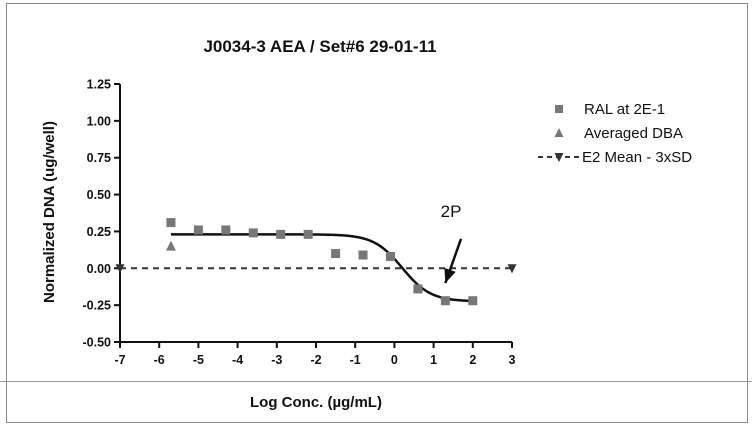  What do you see at coordinates (512, 360) in the screenshot?
I see `x-tick-label: 3` at bounding box center [512, 360].